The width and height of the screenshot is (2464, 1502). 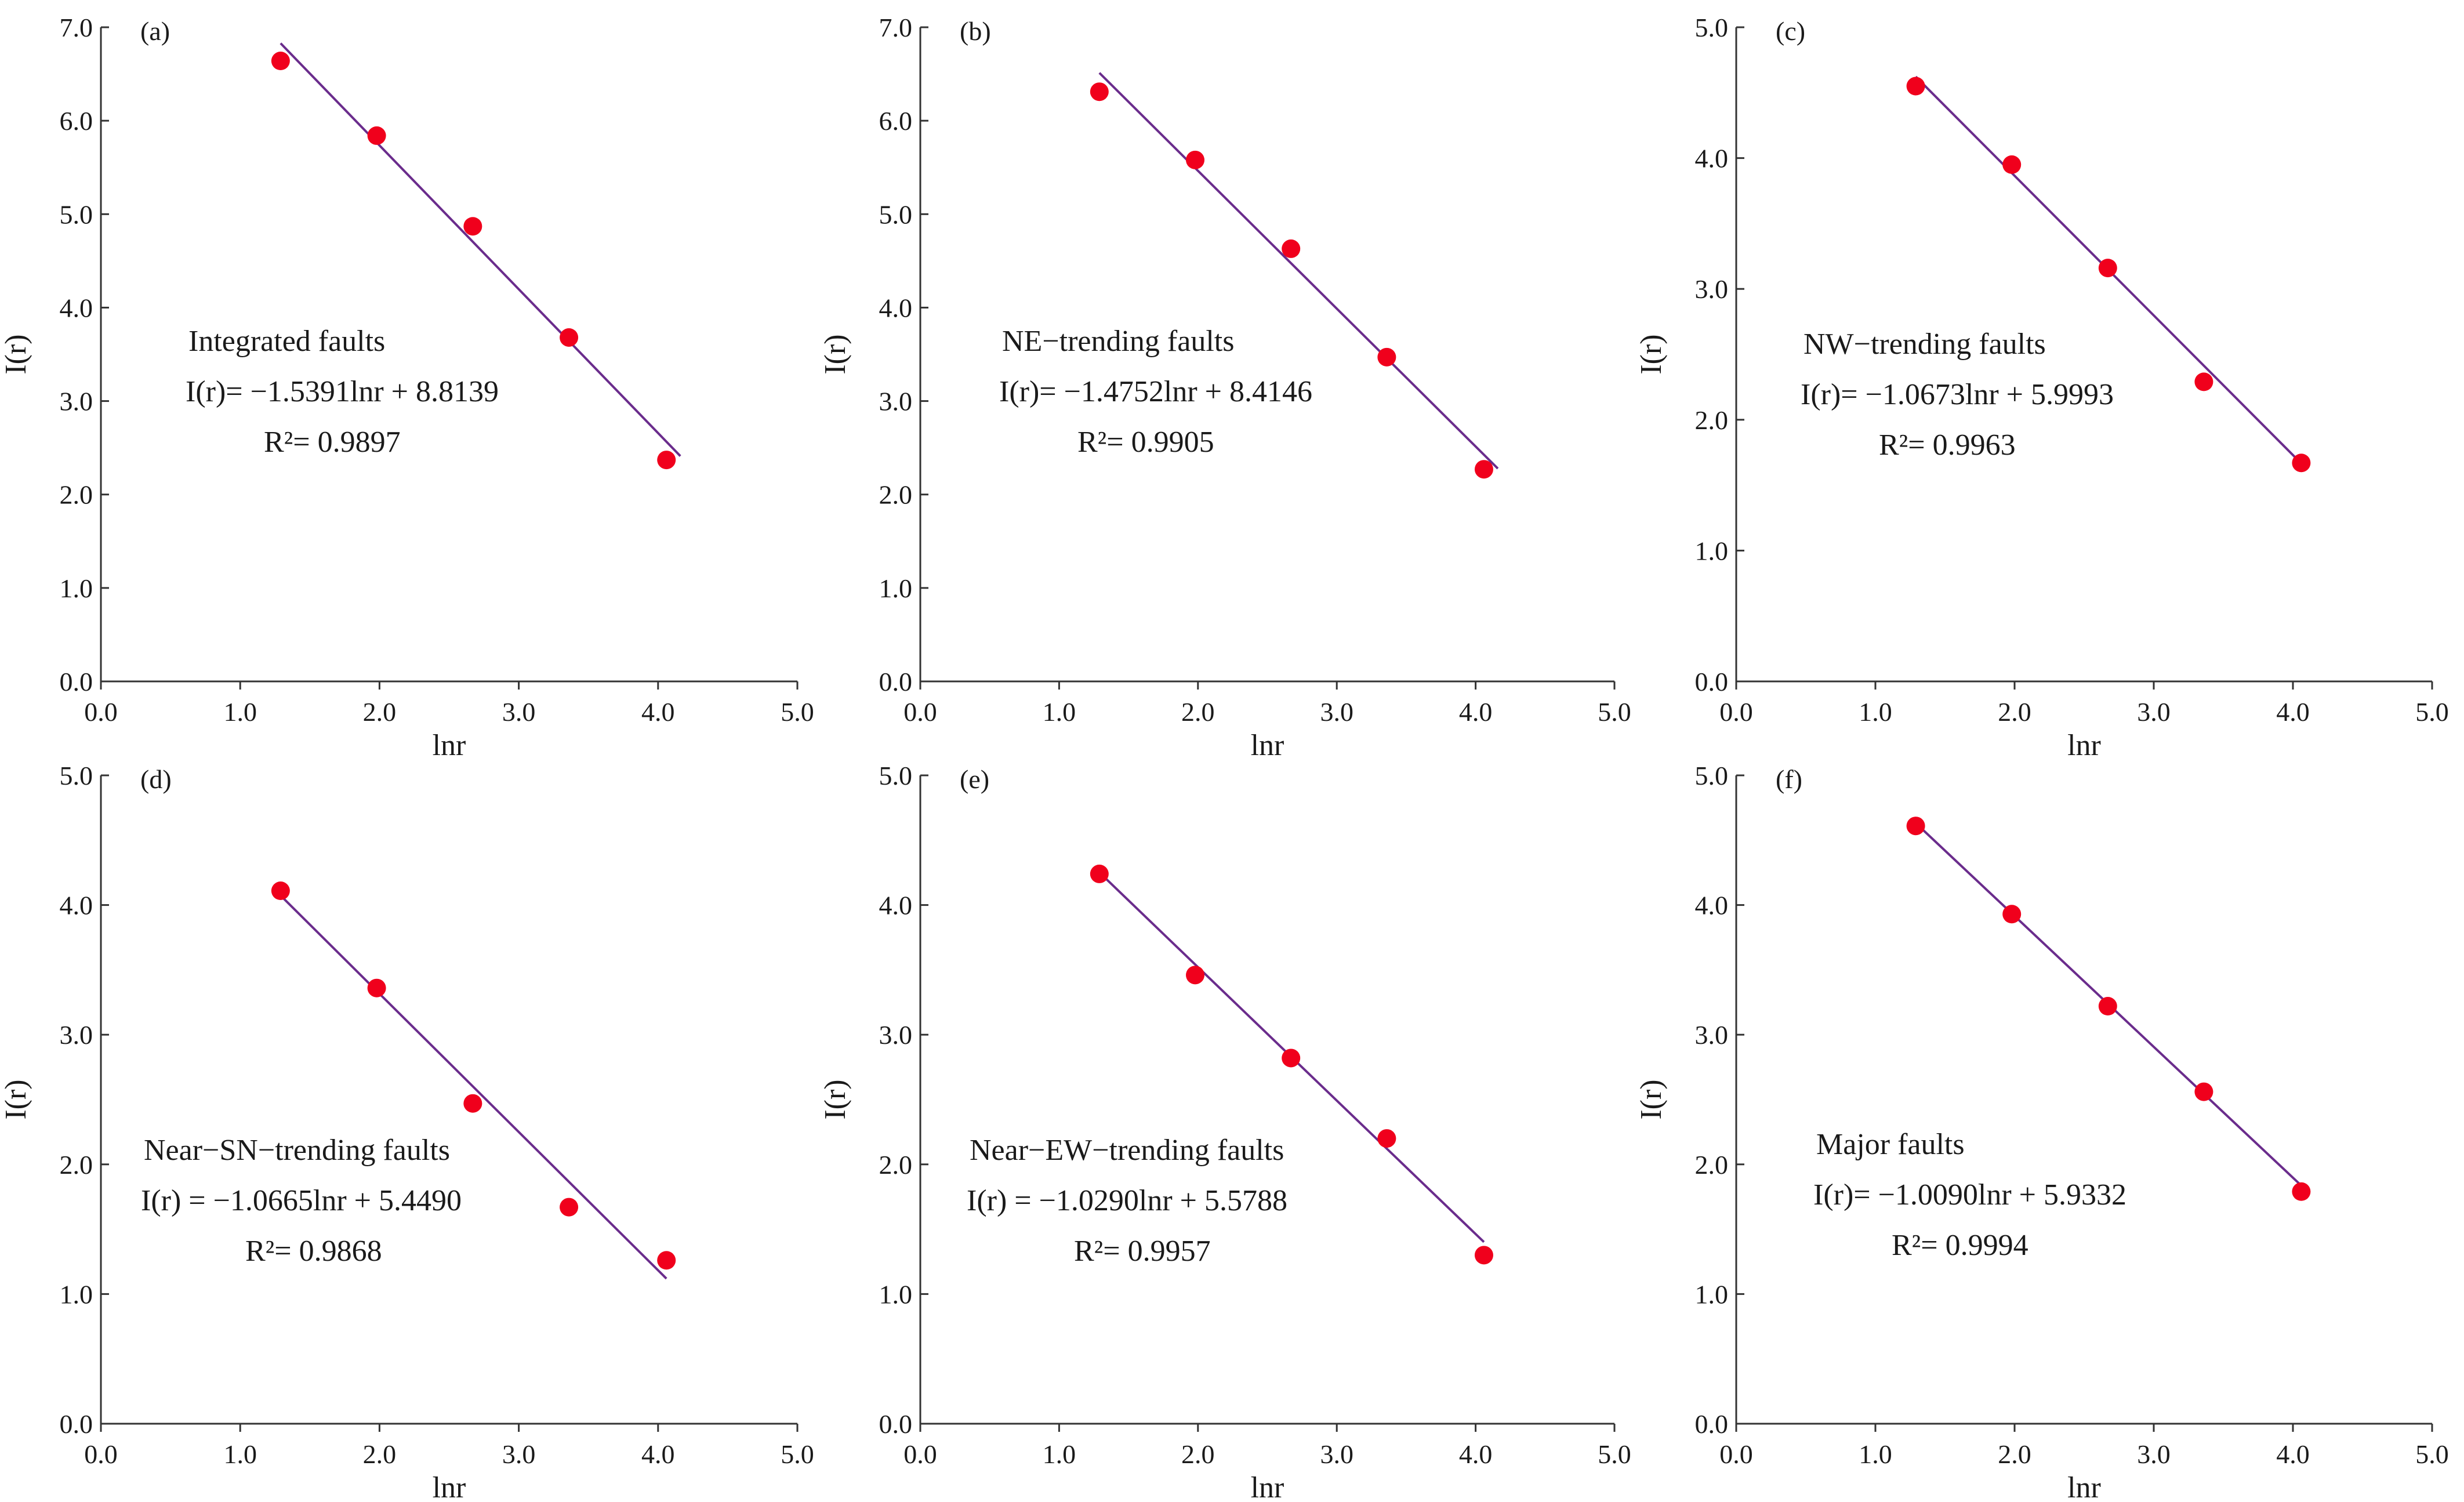 What do you see at coordinates (156, 779) in the screenshot?
I see `panel-label: (d)` at bounding box center [156, 779].